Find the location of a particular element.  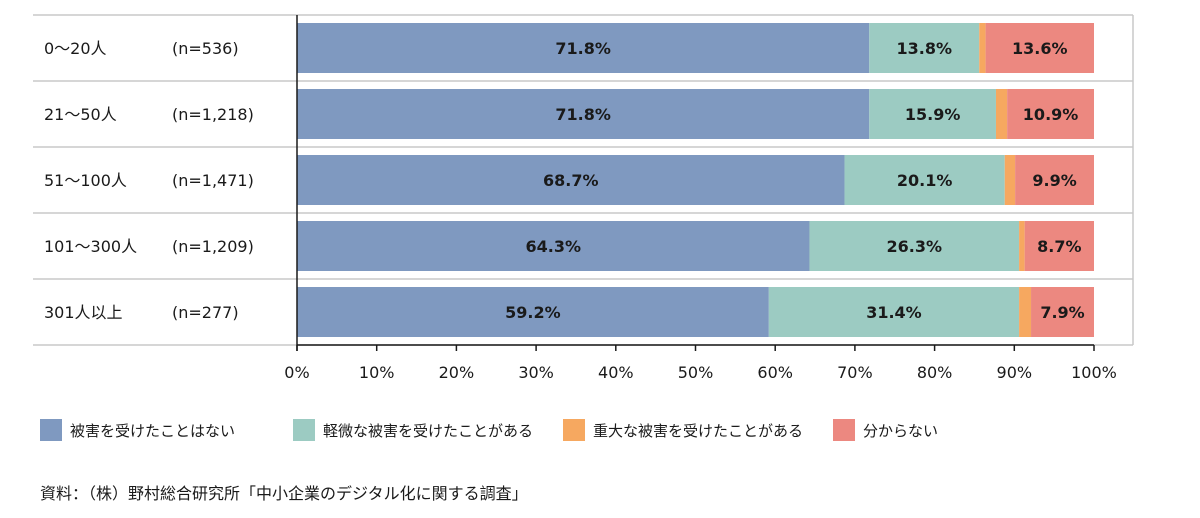

x-tick-label: 0% is located at coordinates (296, 372).